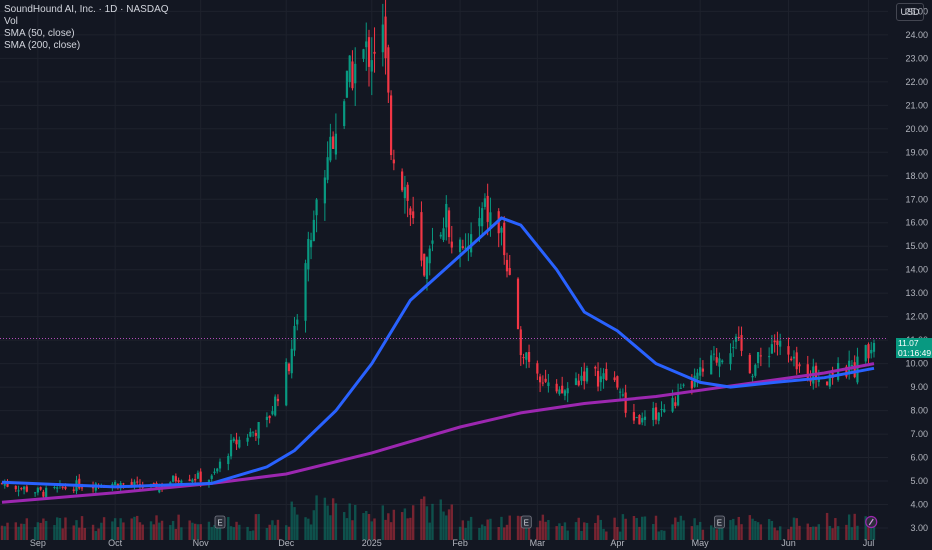 This screenshot has width=932, height=550. What do you see at coordinates (916, 105) in the screenshot?
I see `price-tick-label: 21.00` at bounding box center [916, 105].